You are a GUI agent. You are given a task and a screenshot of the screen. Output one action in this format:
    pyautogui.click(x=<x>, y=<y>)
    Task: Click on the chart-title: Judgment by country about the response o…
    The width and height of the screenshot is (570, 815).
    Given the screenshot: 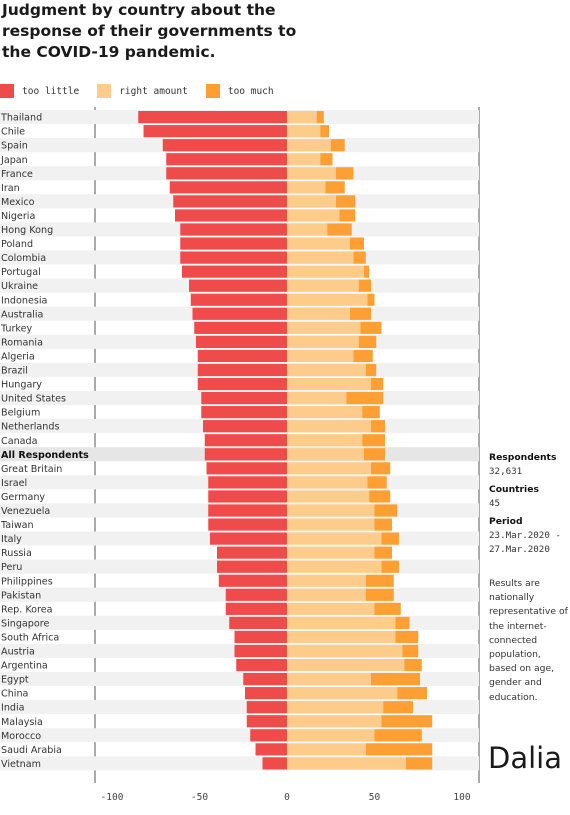 What is the action you would take?
    pyautogui.click(x=149, y=31)
    